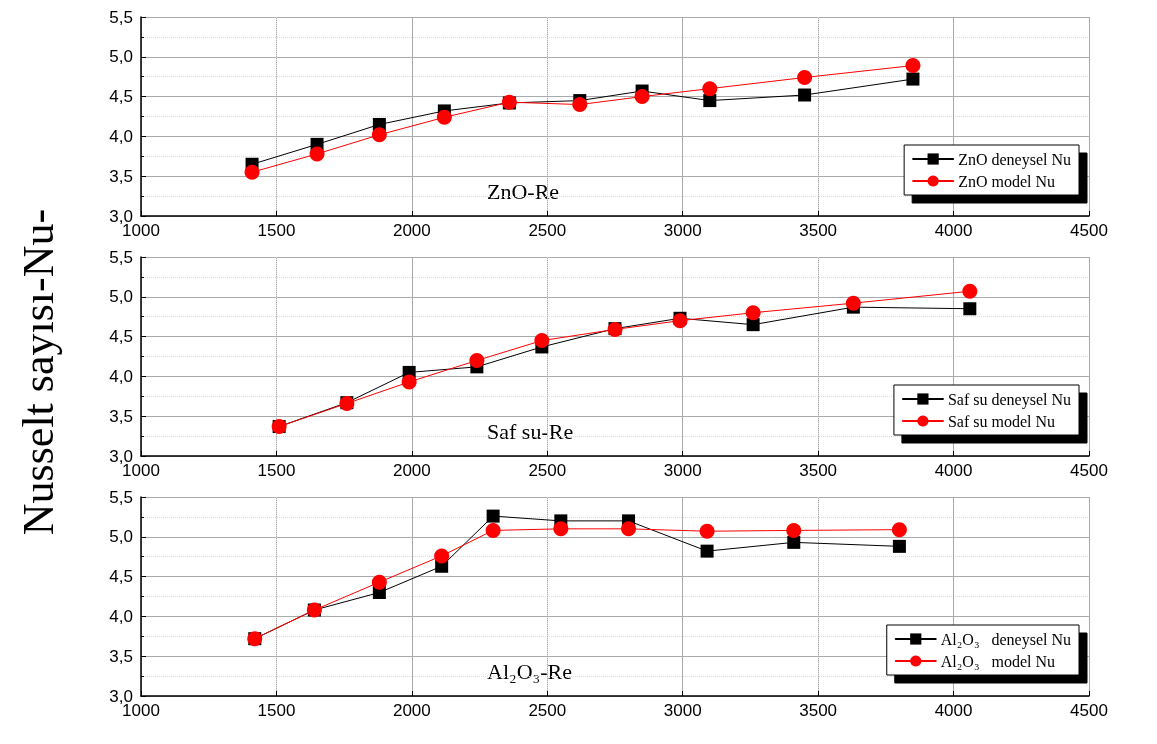 The height and width of the screenshot is (744, 1157). What do you see at coordinates (1009, 399) in the screenshot?
I see `legend-label: Saf su deneysel Nu` at bounding box center [1009, 399].